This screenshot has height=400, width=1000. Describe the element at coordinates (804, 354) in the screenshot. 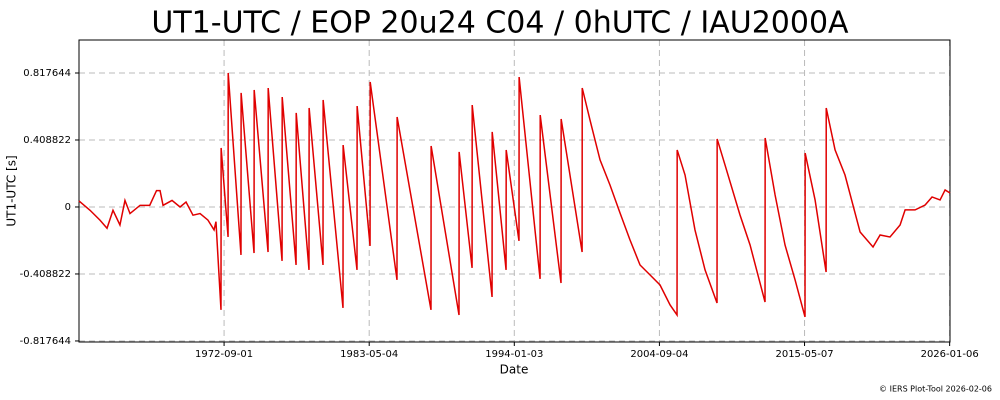

I see `x-tick-label: 2015-05-07` at that location.